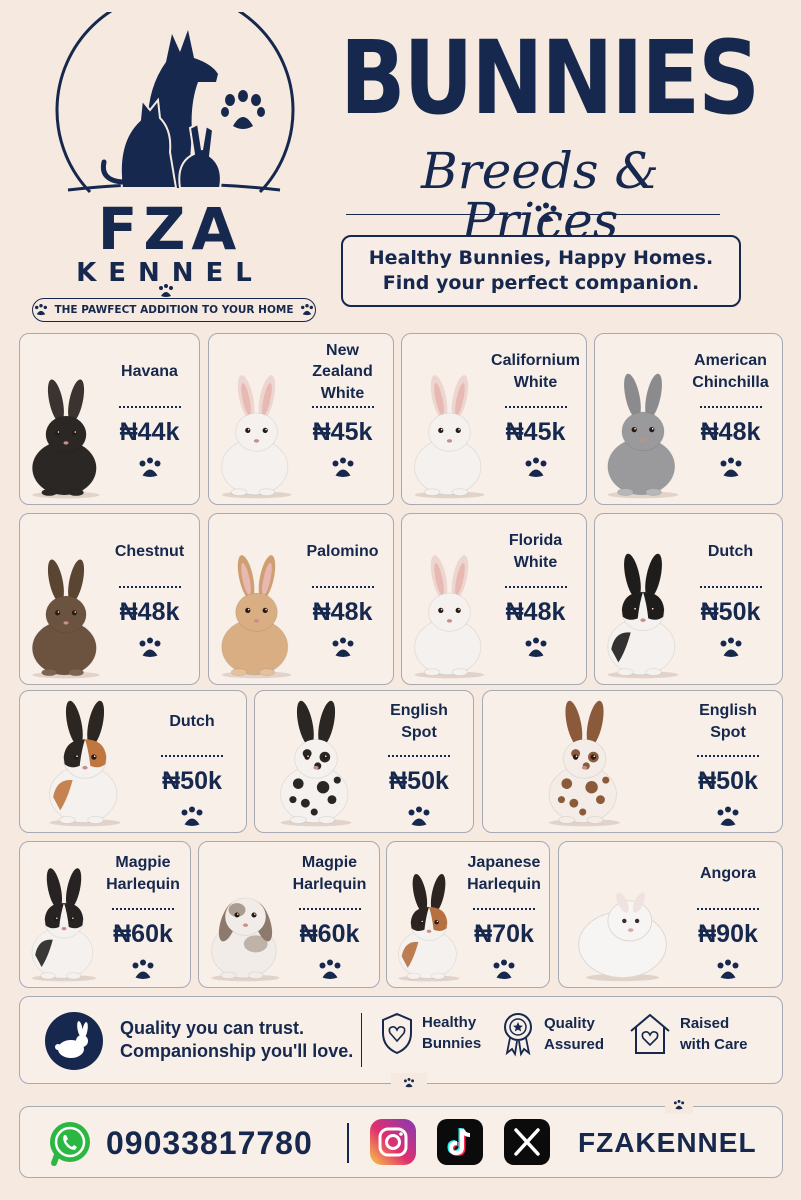 The image size is (801, 1200). I want to click on breed-info: Florida White ₦48k, so click(535, 599).